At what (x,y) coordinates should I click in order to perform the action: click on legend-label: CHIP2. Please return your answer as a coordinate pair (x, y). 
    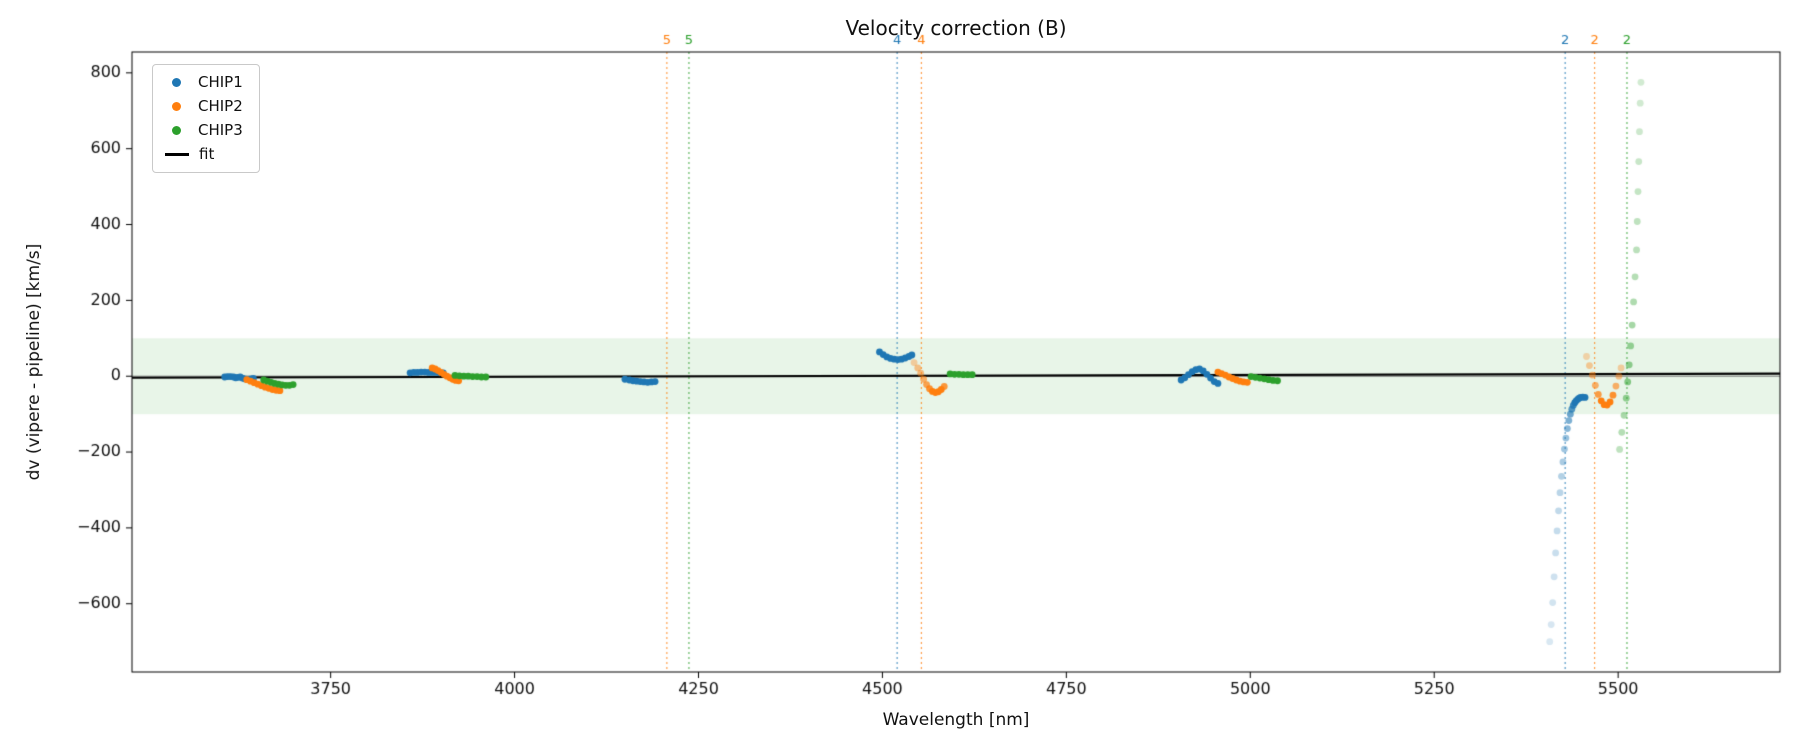
    Looking at the image, I should click on (220, 106).